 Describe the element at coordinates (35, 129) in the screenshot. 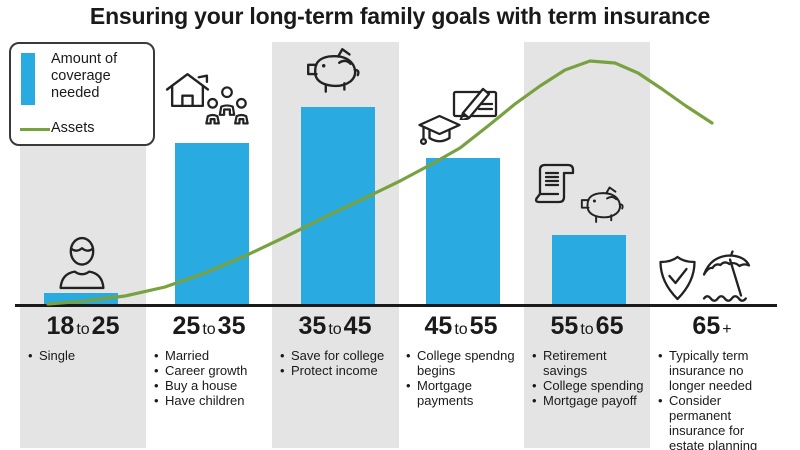

I see `assets-swatch` at that location.